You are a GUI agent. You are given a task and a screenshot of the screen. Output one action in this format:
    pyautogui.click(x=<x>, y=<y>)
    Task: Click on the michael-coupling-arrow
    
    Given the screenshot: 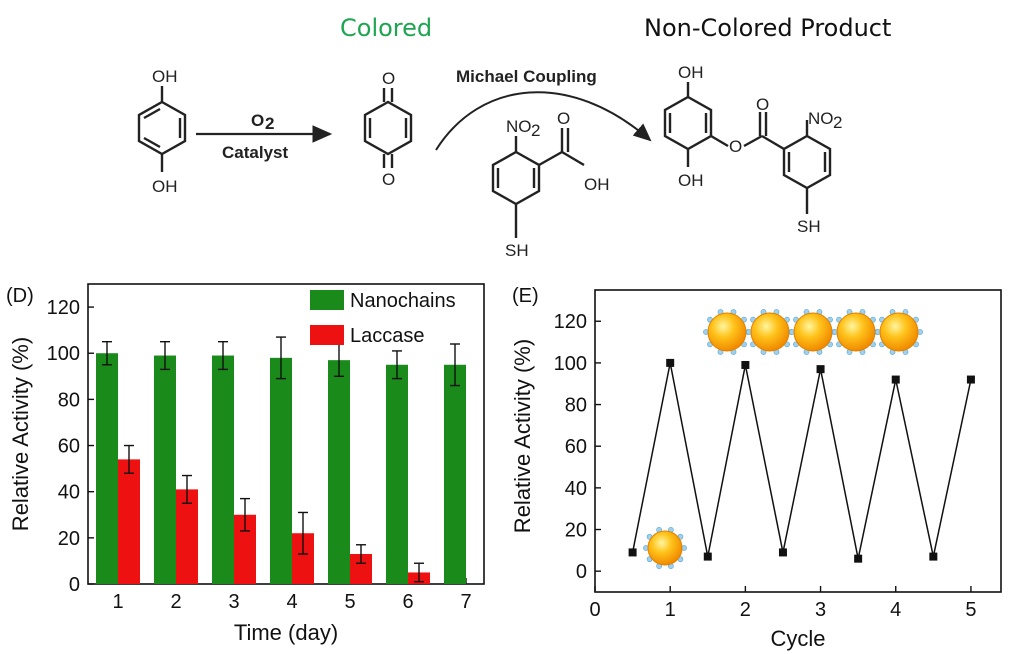 What is the action you would take?
    pyautogui.click(x=543, y=121)
    